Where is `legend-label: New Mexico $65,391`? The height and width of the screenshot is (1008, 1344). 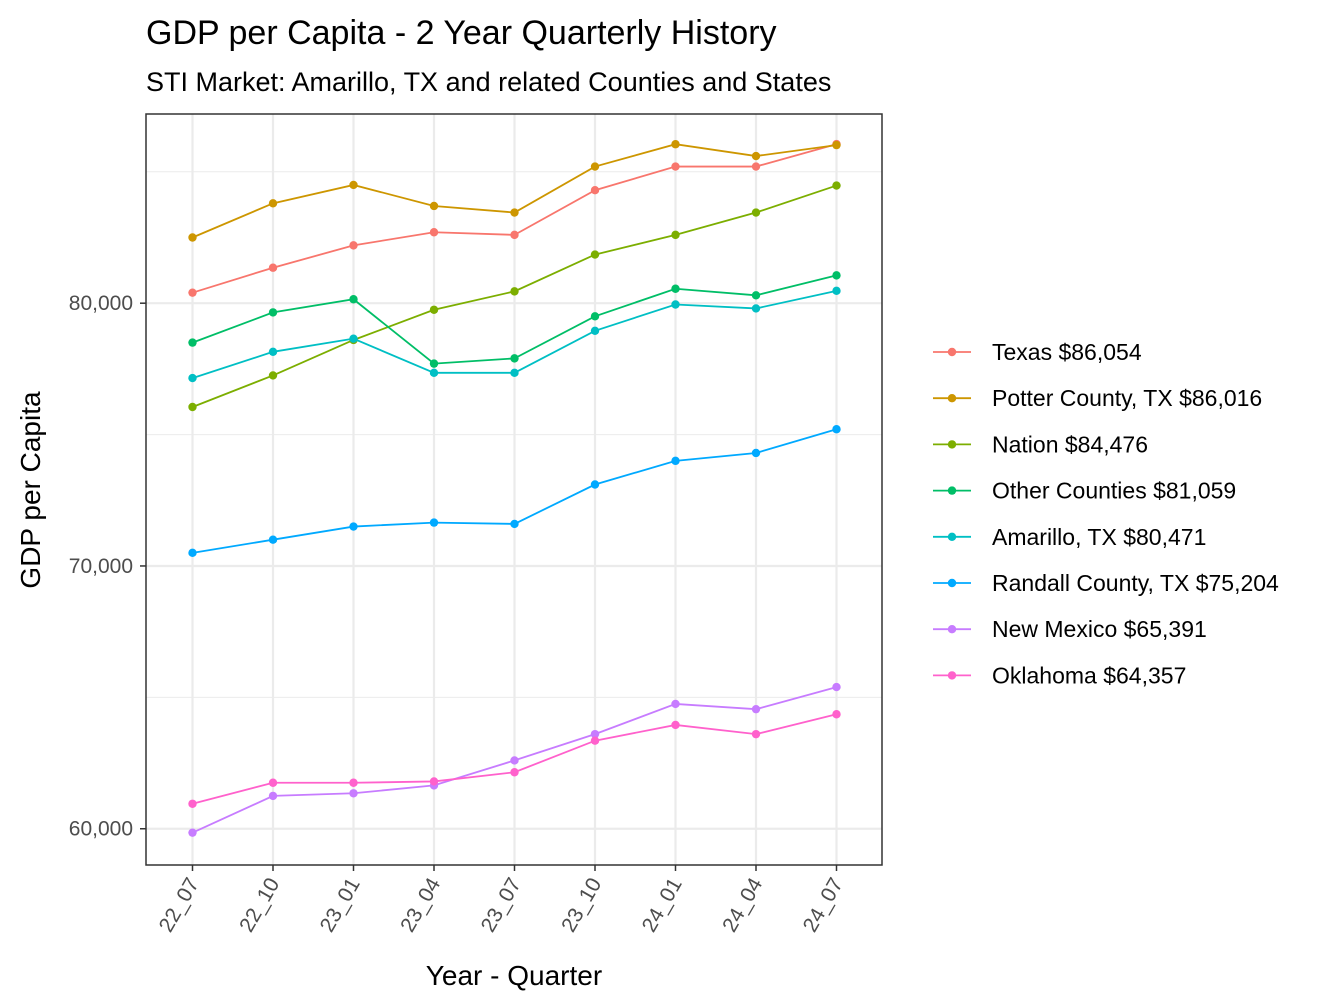
legend-label: New Mexico $65,391 is located at coordinates (1099, 629).